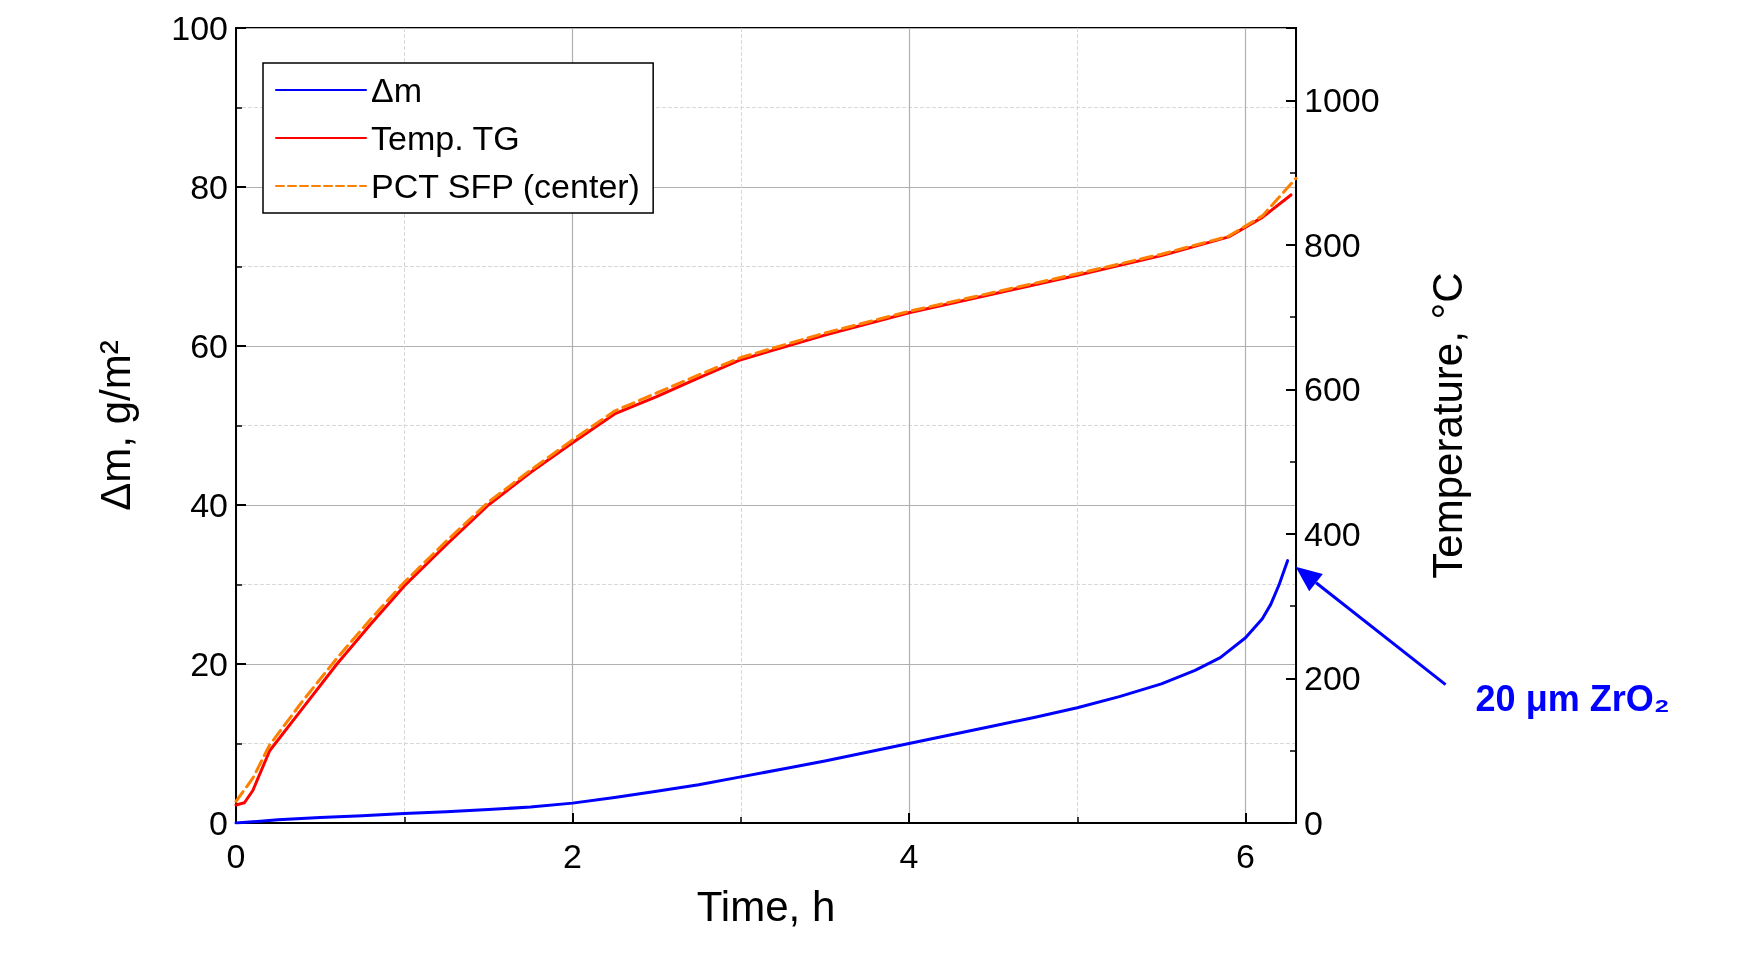 The width and height of the screenshot is (1744, 957). Describe the element at coordinates (1572, 699) in the screenshot. I see `text: 20 μm ZrO₂` at that location.